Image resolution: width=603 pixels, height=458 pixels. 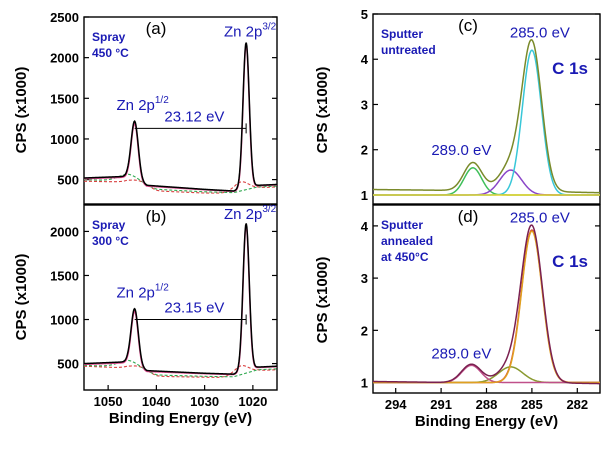 I want to click on x-tick-label: 288, so click(x=487, y=404).